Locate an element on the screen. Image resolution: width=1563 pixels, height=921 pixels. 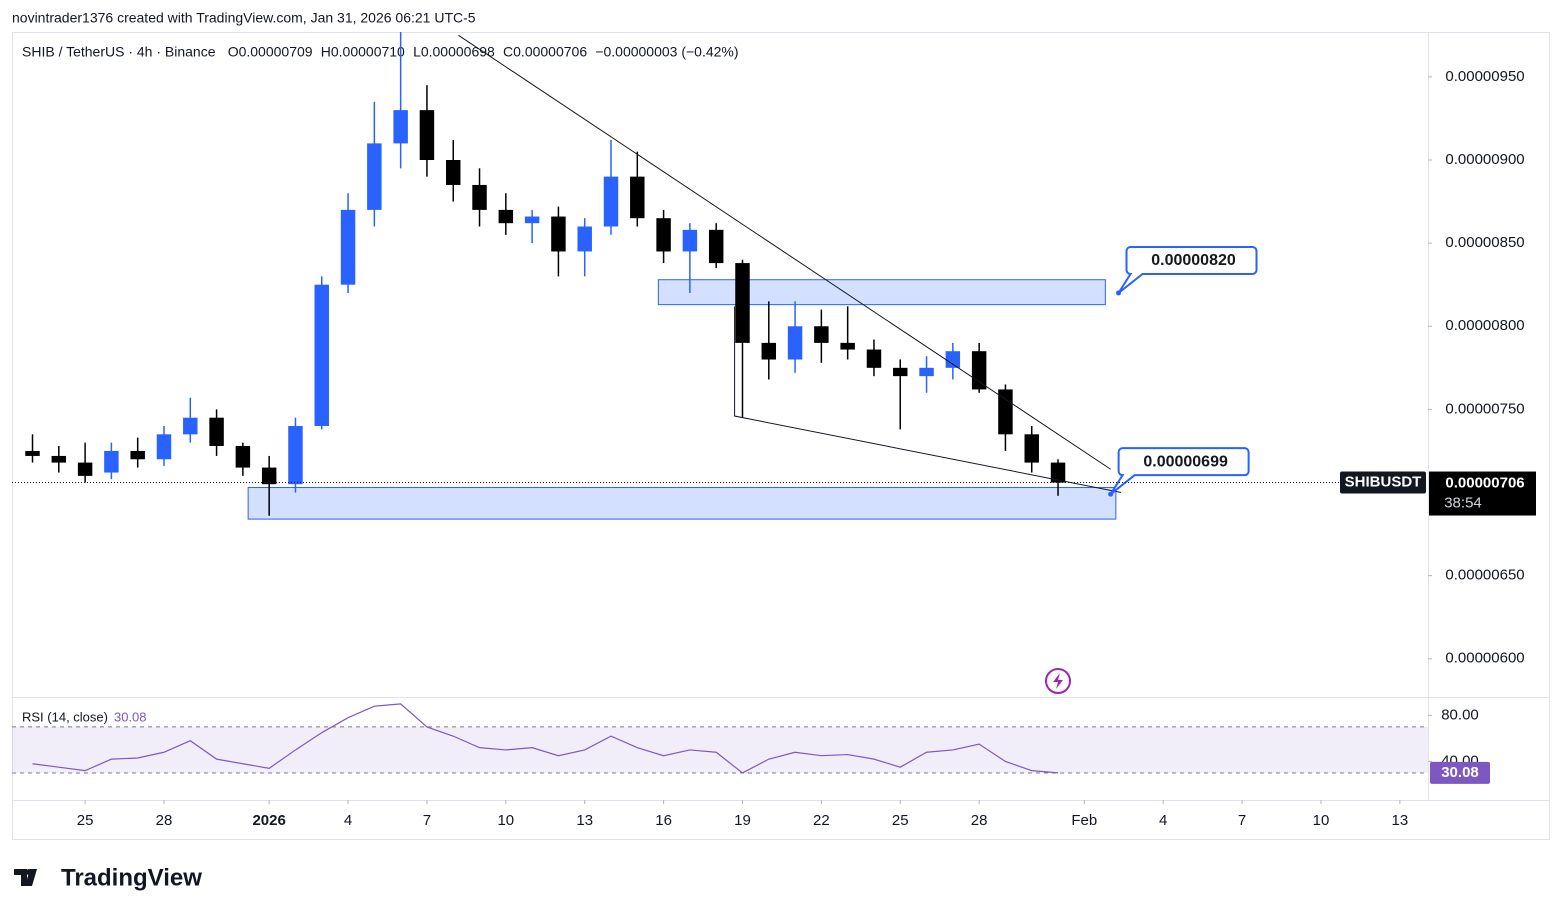
rsi-y-tick-label: 80.00 is located at coordinates (1460, 714).